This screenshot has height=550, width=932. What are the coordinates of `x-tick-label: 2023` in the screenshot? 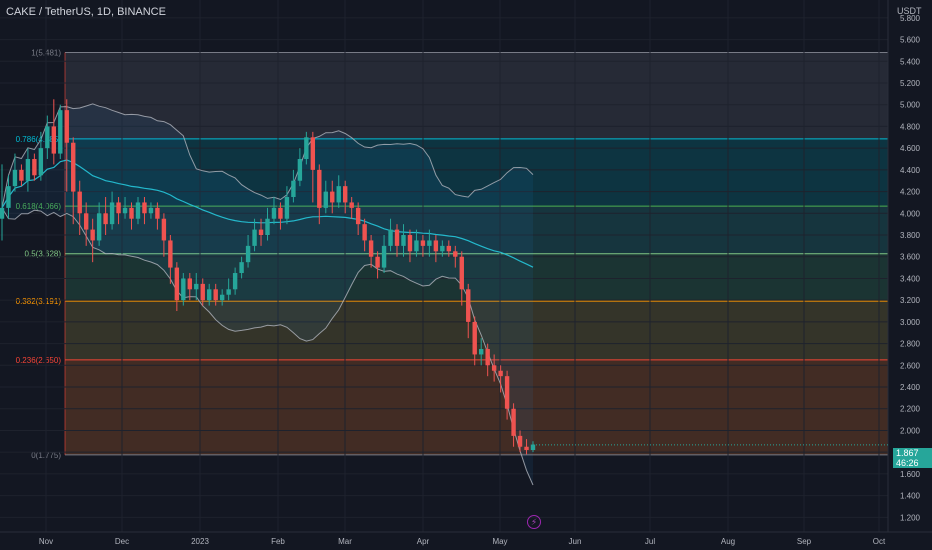 It's located at (200, 541).